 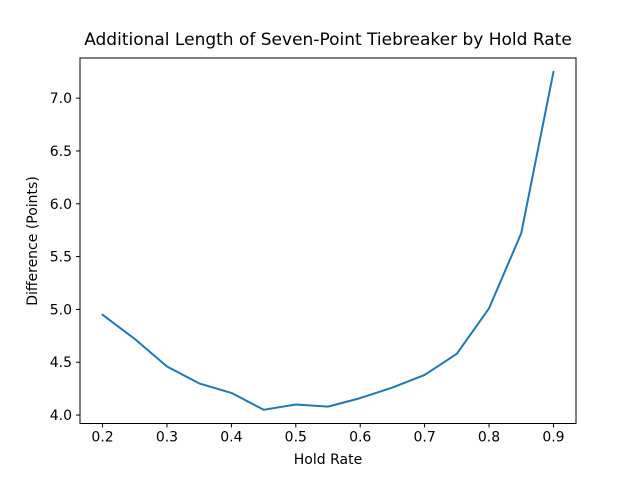 I want to click on x-tick-label: 0.2, so click(x=102, y=438).